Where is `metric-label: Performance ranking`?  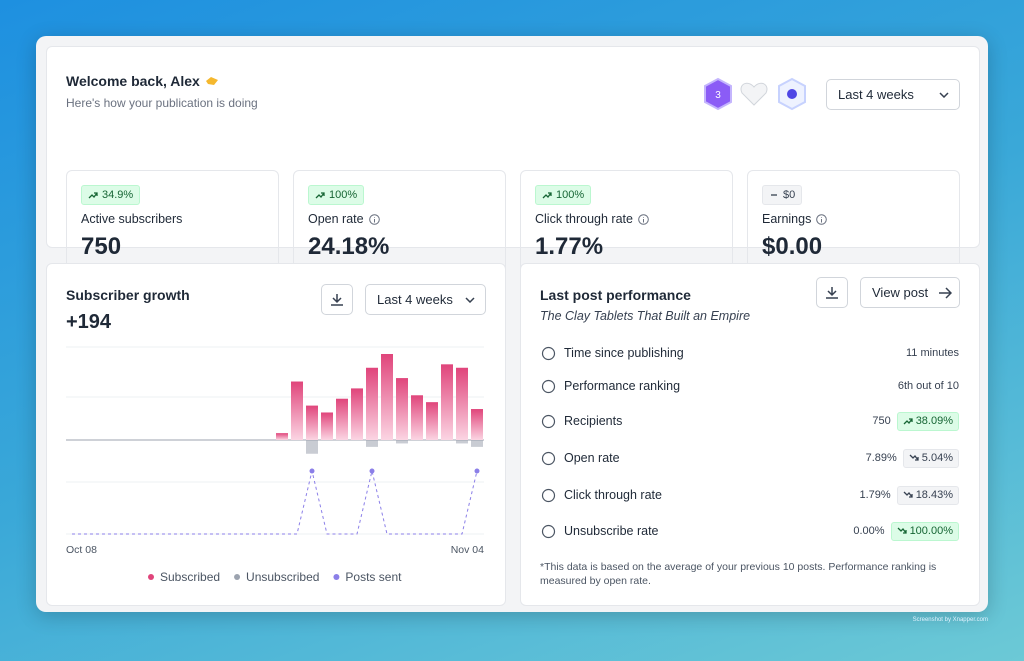 metric-label: Performance ranking is located at coordinates (622, 386).